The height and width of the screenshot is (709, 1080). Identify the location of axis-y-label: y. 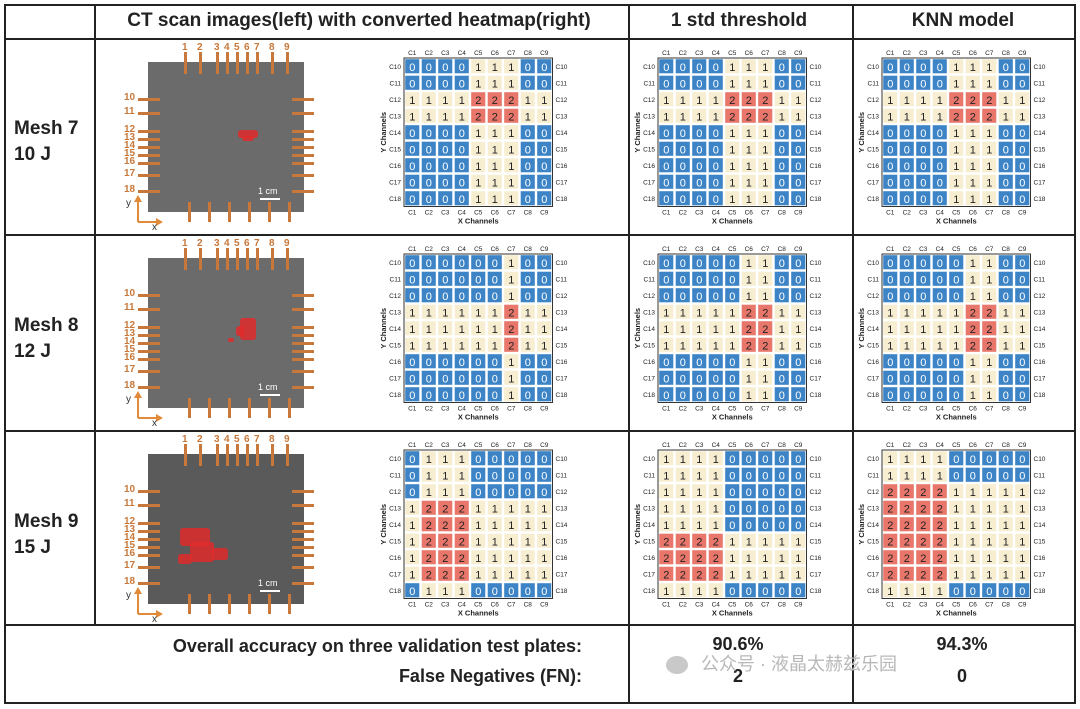
(128, 595).